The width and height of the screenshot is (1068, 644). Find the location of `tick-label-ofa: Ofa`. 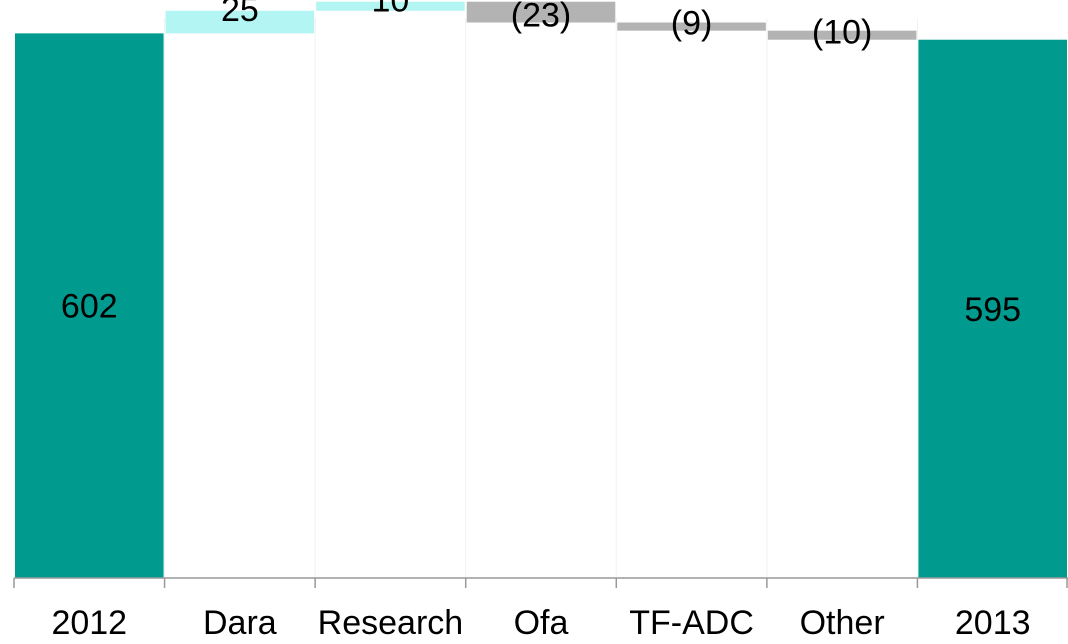

tick-label-ofa: Ofa is located at coordinates (541, 623).